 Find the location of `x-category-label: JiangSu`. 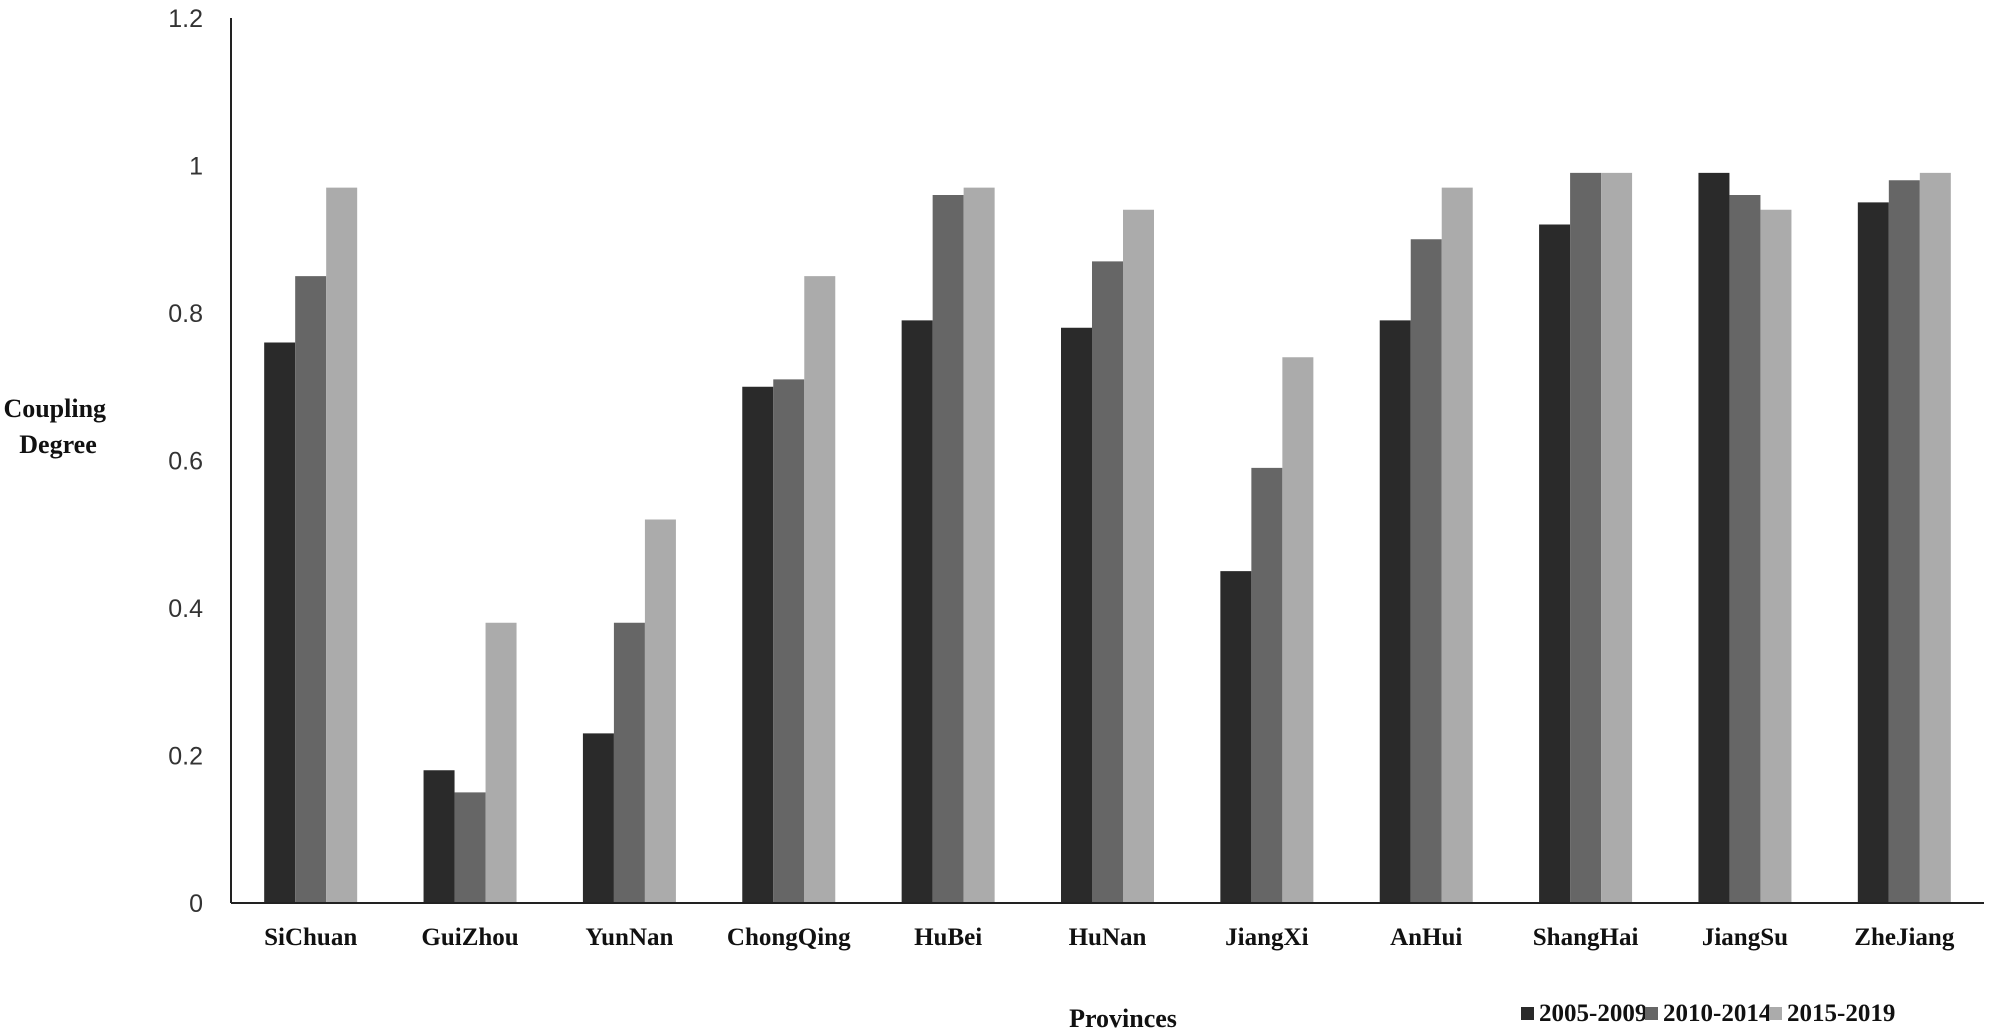

x-category-label: JiangSu is located at coordinates (1745, 937).